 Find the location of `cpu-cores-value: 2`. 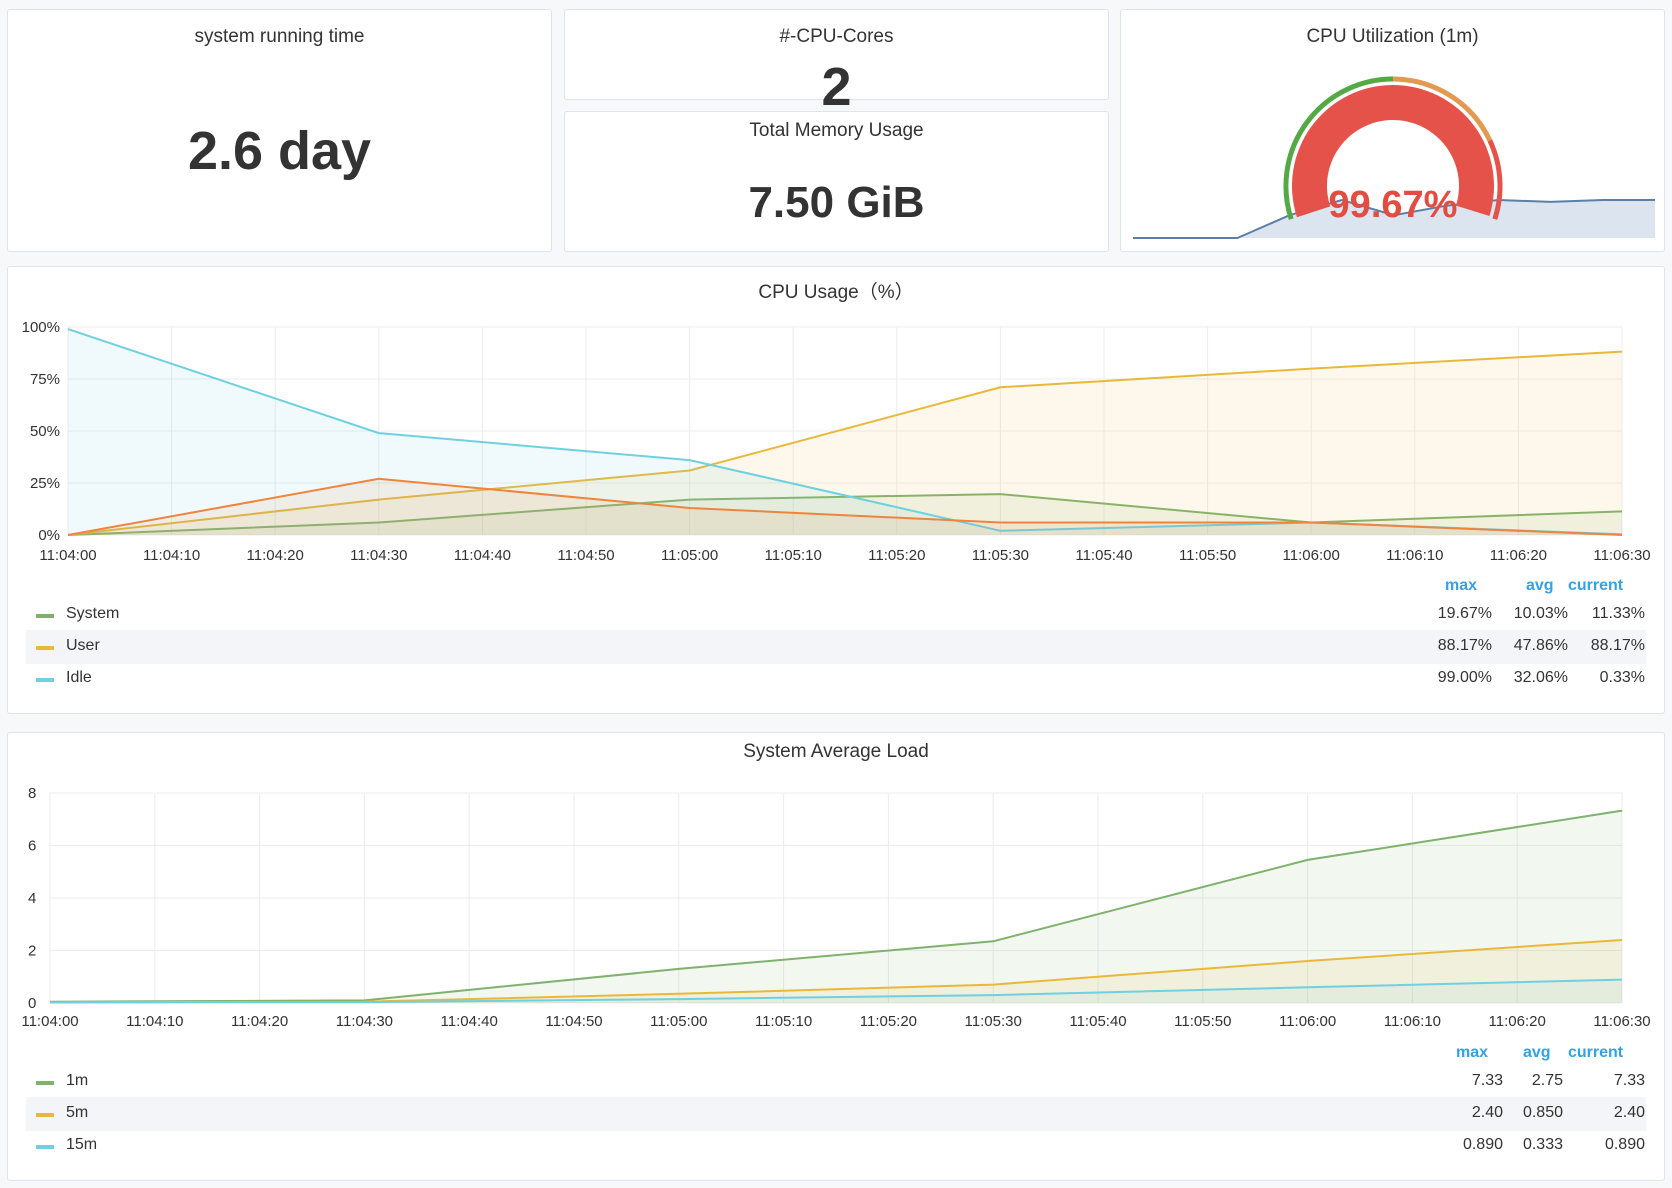

cpu-cores-value: 2 is located at coordinates (836, 87).